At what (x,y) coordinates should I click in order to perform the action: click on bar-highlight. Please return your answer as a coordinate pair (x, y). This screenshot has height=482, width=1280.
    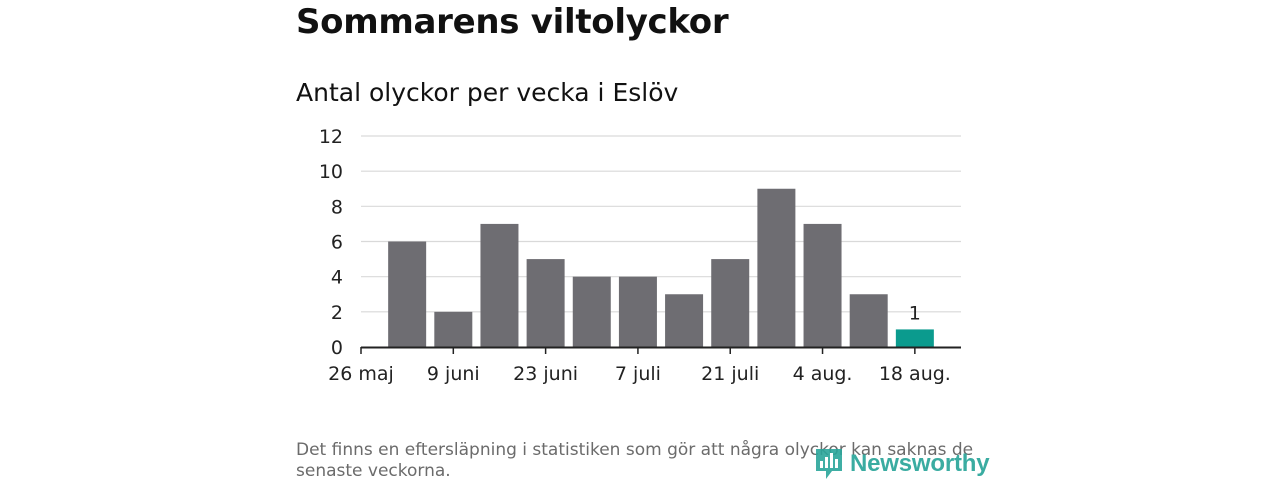
    Looking at the image, I should click on (914, 338).